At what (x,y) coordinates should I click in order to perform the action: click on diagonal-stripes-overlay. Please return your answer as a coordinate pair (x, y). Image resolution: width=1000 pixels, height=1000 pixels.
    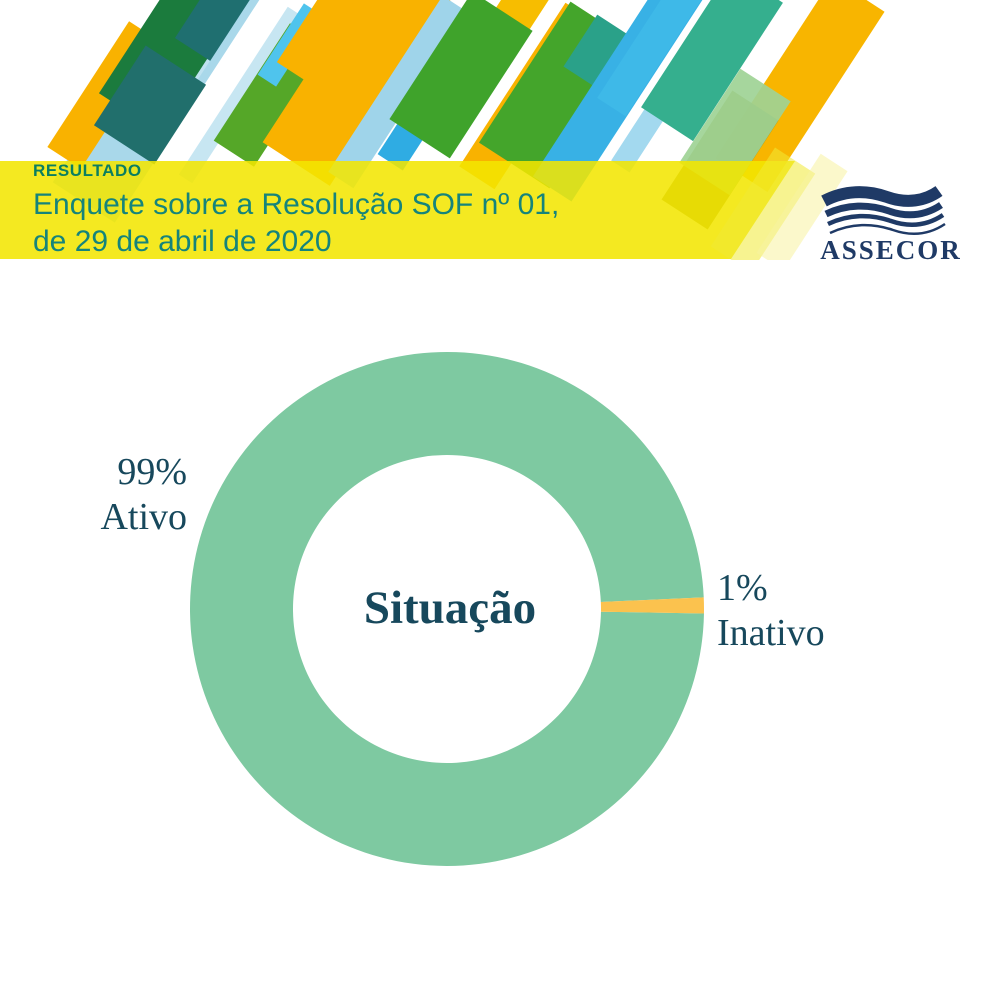
    Looking at the image, I should click on (779, 203).